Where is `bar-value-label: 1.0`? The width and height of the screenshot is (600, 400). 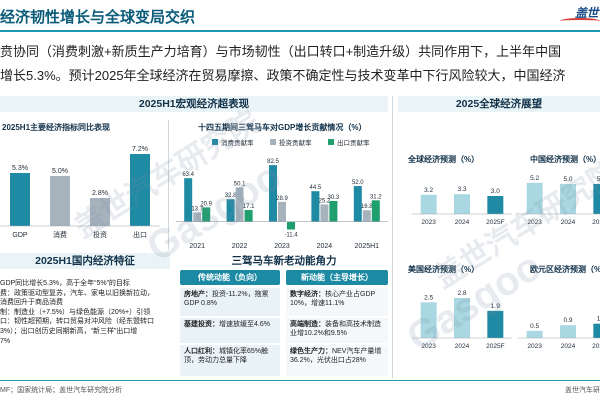 bar-value-label: 1.0 is located at coordinates (598, 319).